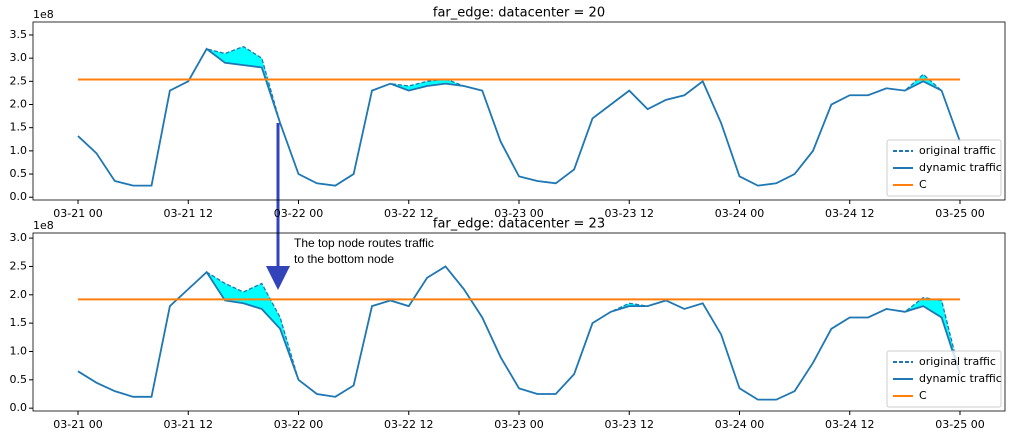 Image resolution: width=1020 pixels, height=433 pixels. I want to click on chart-title: far_edge: datacenter = 20, so click(519, 13).